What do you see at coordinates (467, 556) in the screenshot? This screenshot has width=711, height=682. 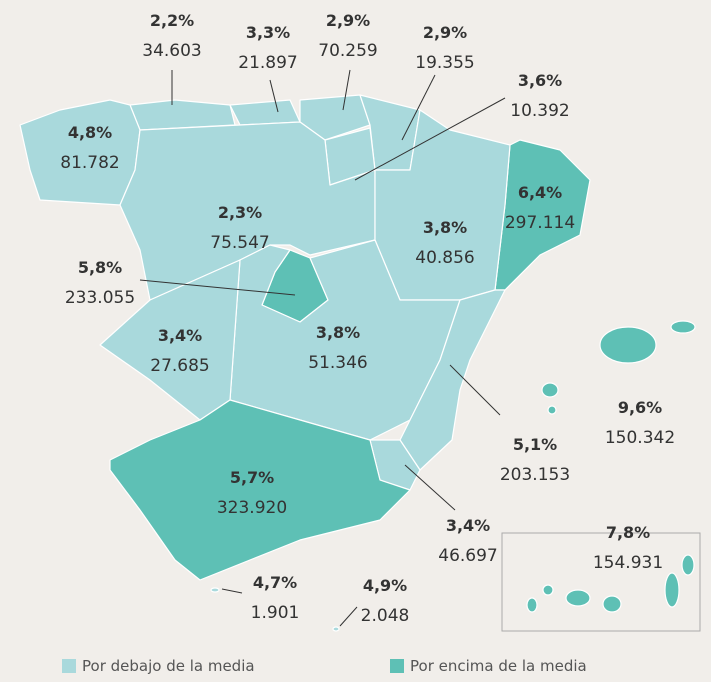 I see `region-value: 46.697` at bounding box center [467, 556].